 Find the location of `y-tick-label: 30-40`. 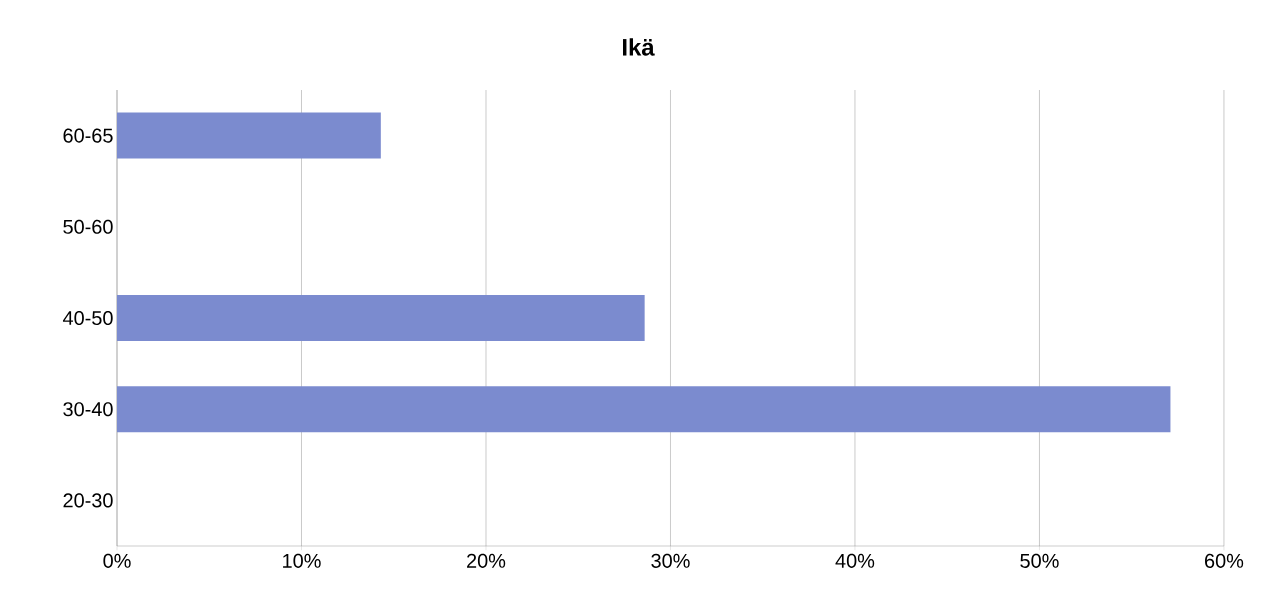

y-tick-label: 30-40 is located at coordinates (88, 409).